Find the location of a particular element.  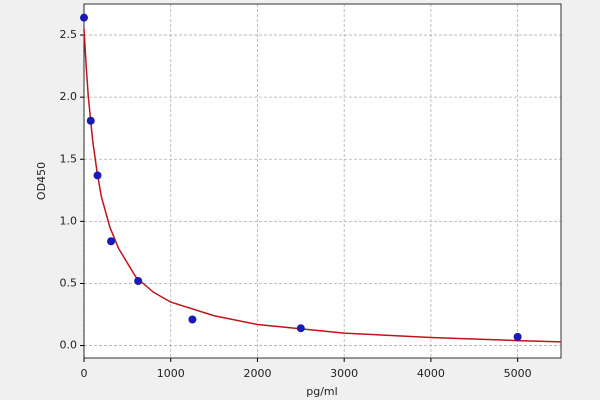

x-tick-label: 0 is located at coordinates (84, 373).